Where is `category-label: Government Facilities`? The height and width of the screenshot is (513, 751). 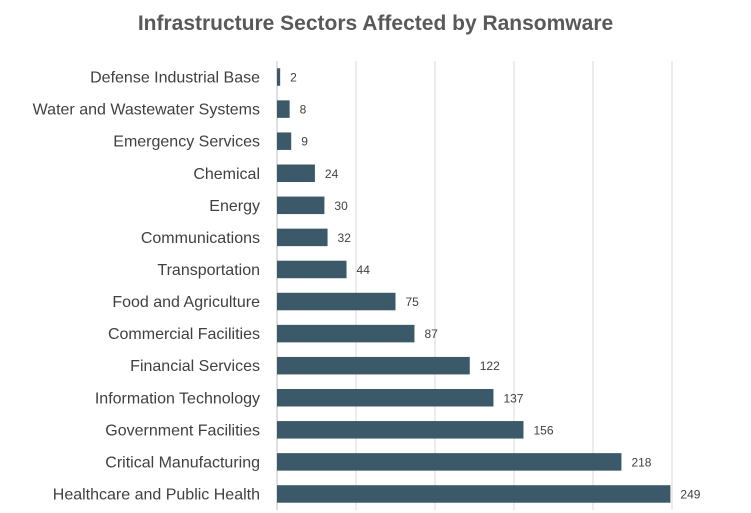
category-label: Government Facilities is located at coordinates (182, 430).